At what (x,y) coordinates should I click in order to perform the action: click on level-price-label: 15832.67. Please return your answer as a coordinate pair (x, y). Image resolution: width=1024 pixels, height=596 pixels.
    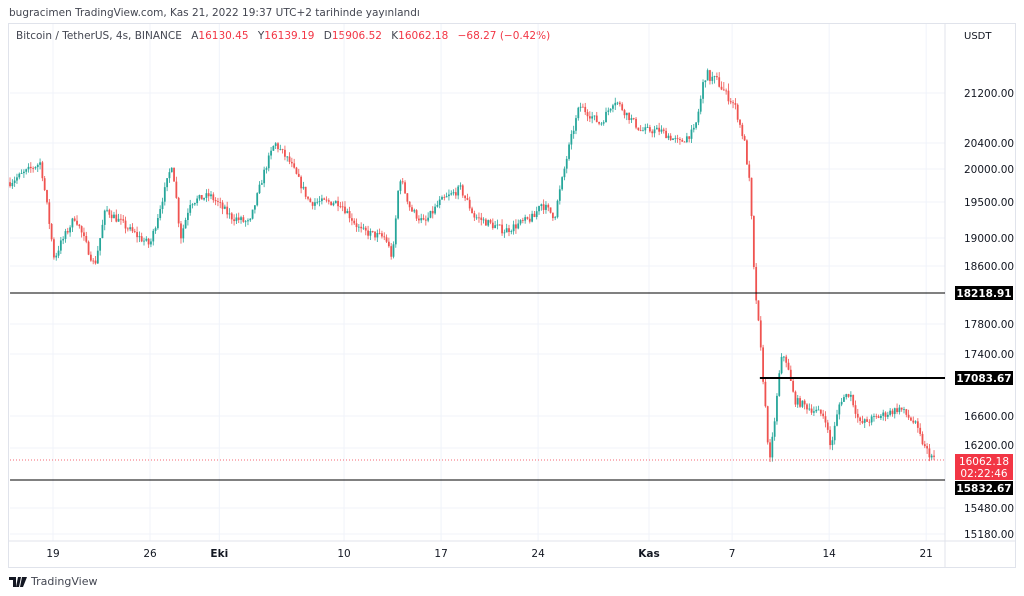
    Looking at the image, I should click on (983, 489).